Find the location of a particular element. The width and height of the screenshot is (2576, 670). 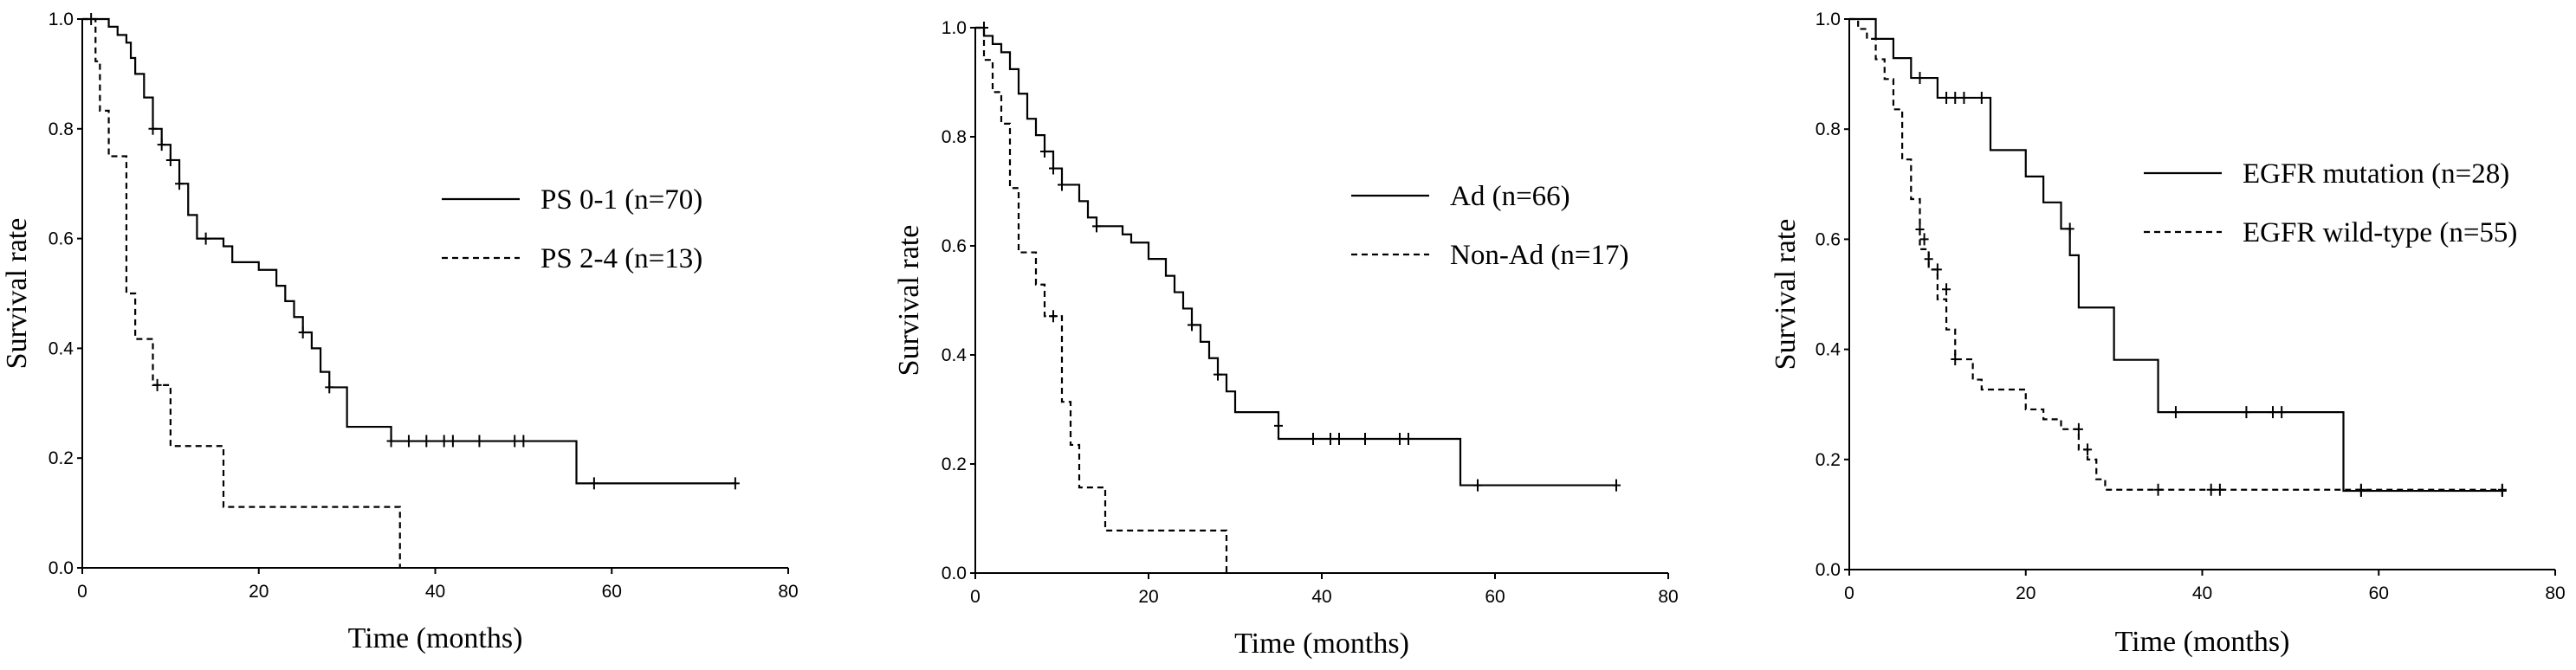

y-tick-label: 0.2 is located at coordinates (954, 464).